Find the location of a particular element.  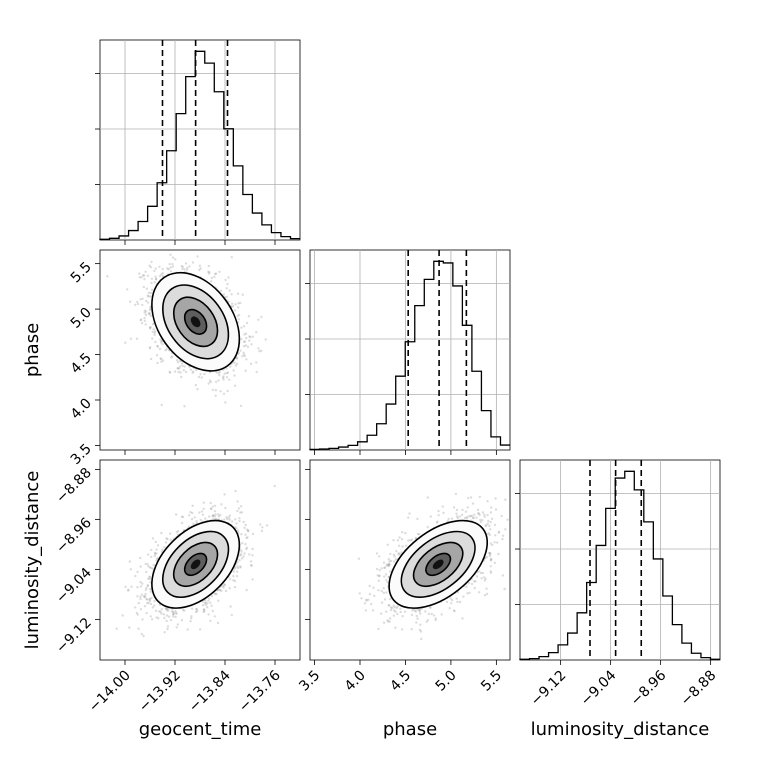

panel-frame is located at coordinates (200, 350).